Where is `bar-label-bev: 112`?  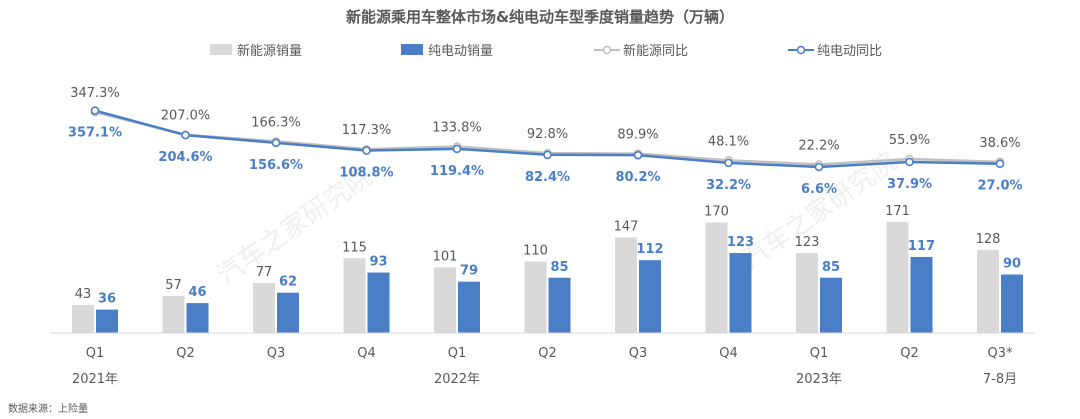
bar-label-bev: 112 is located at coordinates (649, 249).